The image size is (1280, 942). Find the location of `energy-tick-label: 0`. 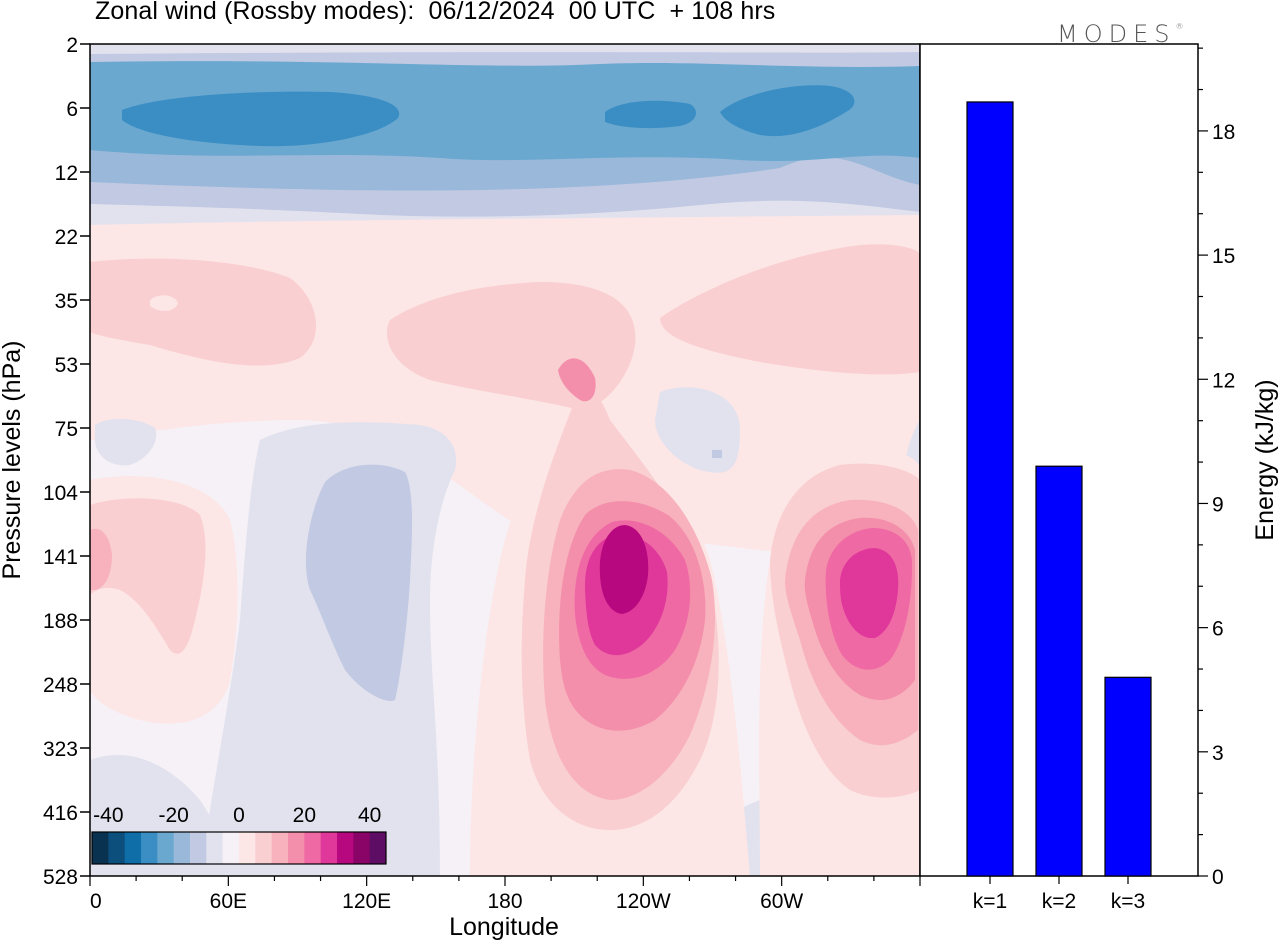

energy-tick-label: 0 is located at coordinates (1218, 877).